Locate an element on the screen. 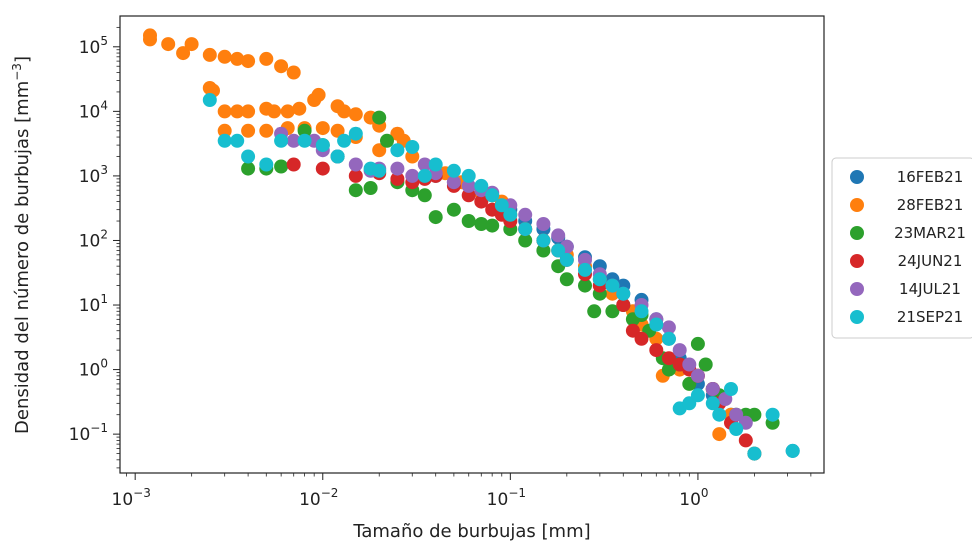 This screenshot has width=972, height=544. legend-marker-21sep21 is located at coordinates (857, 317).